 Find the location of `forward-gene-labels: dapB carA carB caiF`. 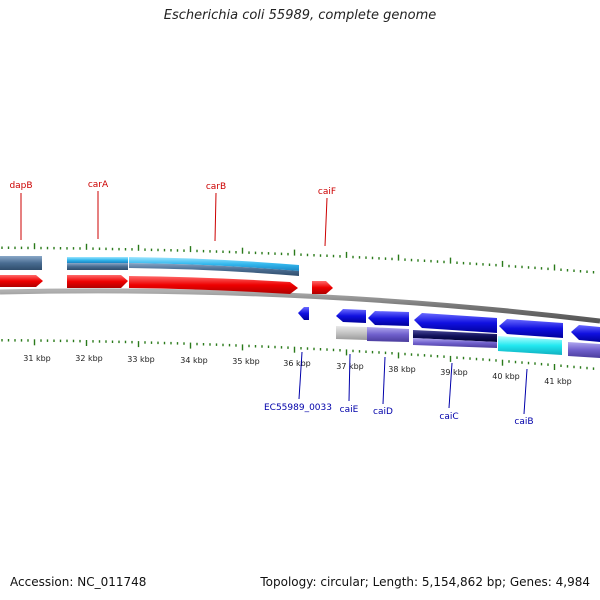

forward-gene-labels: dapB carA carB caiF is located at coordinates (172, 213).